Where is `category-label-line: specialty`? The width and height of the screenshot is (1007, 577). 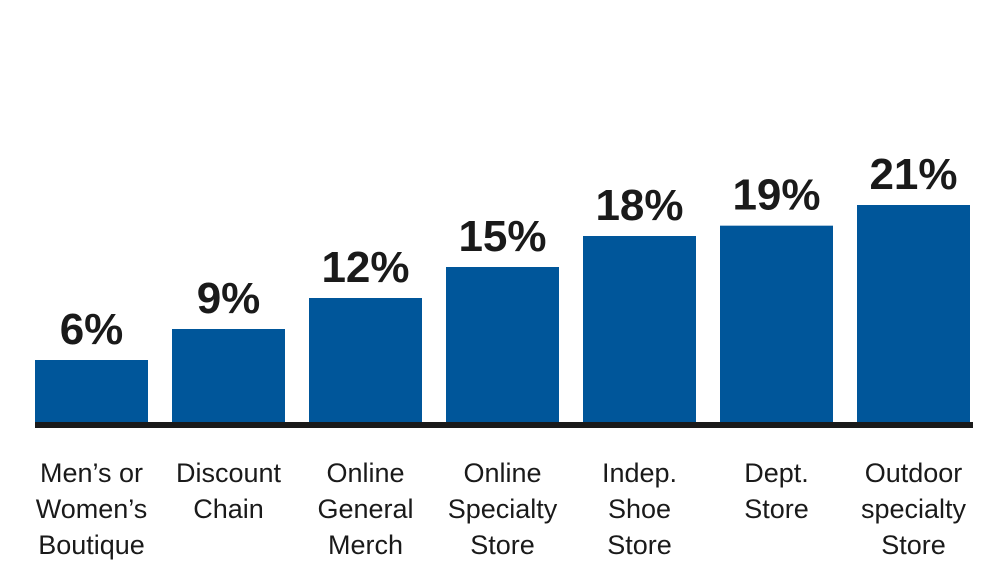
category-label-line: specialty is located at coordinates (914, 509).